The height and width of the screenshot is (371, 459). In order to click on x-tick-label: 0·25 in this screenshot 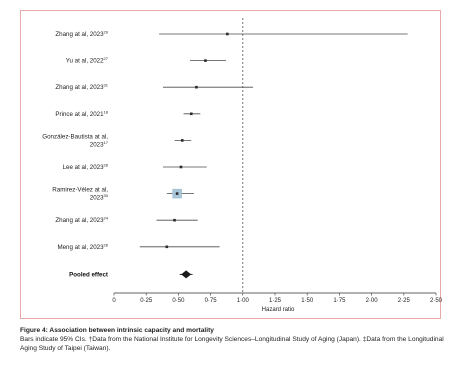, I will do `click(146, 301)`.